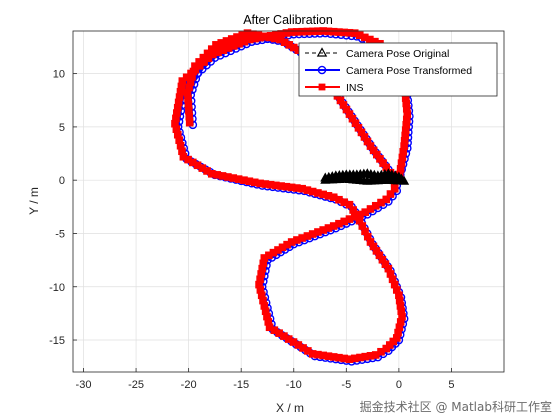  Describe the element at coordinates (451, 385) in the screenshot. I see `x-tick-label: 5` at that location.